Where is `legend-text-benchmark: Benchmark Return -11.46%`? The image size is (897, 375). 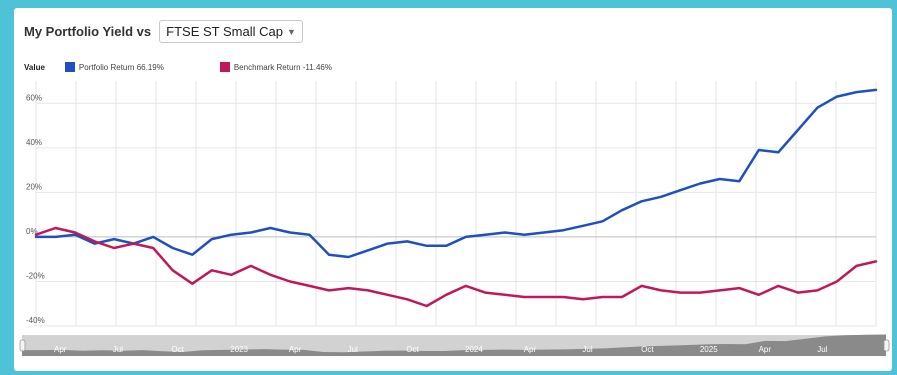
legend-text-benchmark: Benchmark Return -11.46% is located at coordinates (282, 67).